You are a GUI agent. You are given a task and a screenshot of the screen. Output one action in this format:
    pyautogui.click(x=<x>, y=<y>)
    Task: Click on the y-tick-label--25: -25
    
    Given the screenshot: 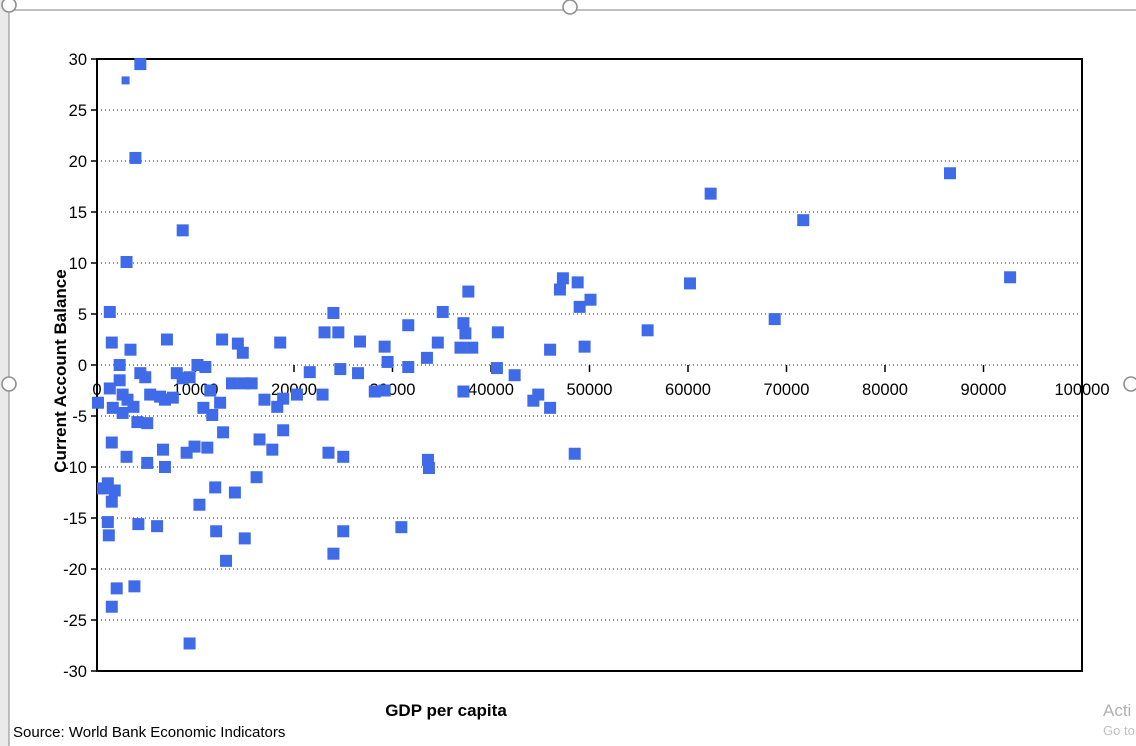 What is the action you would take?
    pyautogui.click(x=75, y=621)
    